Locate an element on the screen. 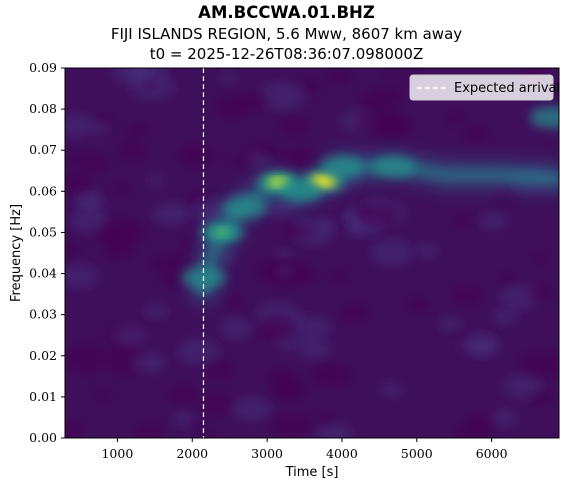  legend-label: Expected arrival is located at coordinates (507, 88).